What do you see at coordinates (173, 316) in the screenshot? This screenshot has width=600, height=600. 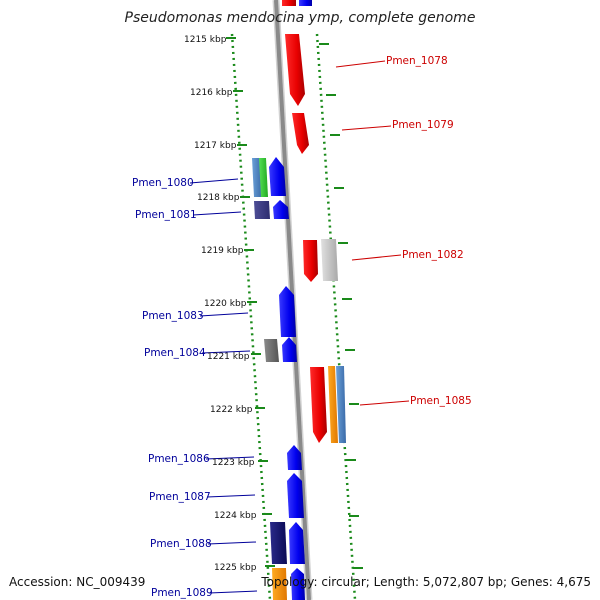 I see `gene-label-pmen-1083: Pmen_1083` at bounding box center [173, 316].